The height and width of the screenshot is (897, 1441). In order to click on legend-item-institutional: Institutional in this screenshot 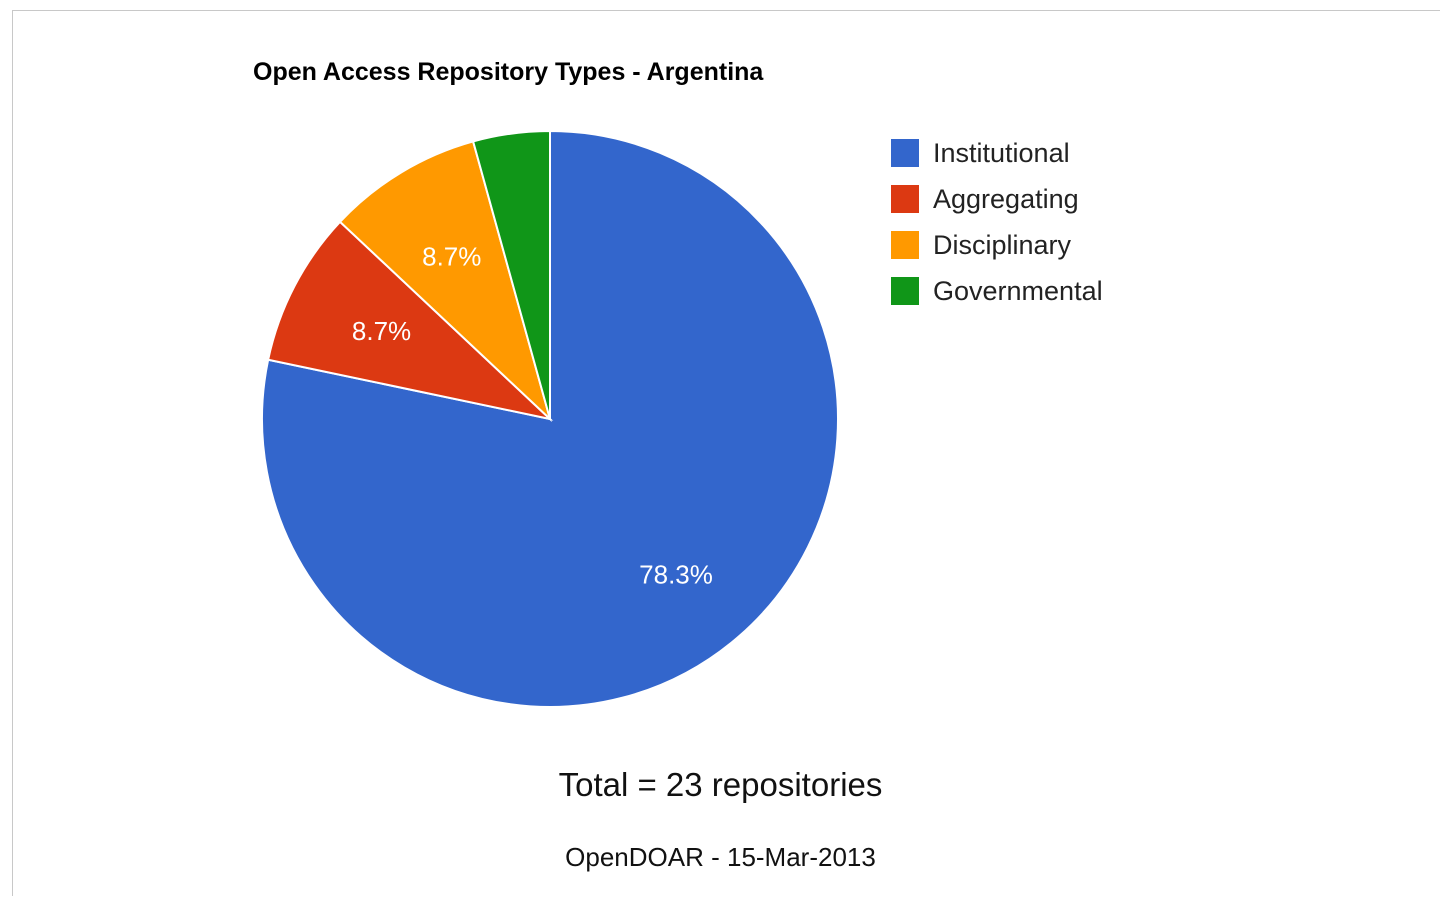, I will do `click(997, 153)`.